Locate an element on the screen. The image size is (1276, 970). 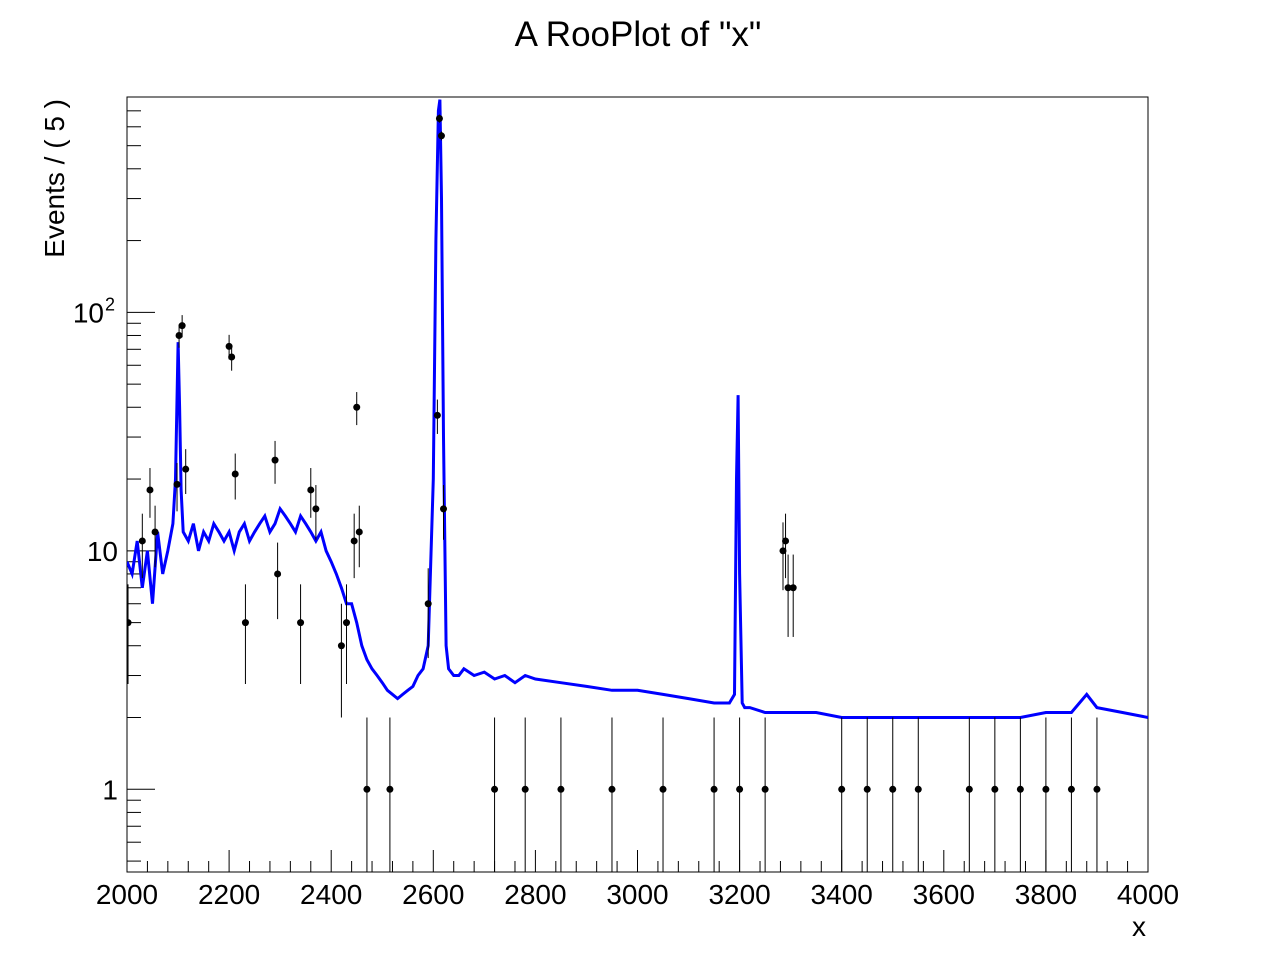
x-tick-label: 3200 is located at coordinates (739, 894).